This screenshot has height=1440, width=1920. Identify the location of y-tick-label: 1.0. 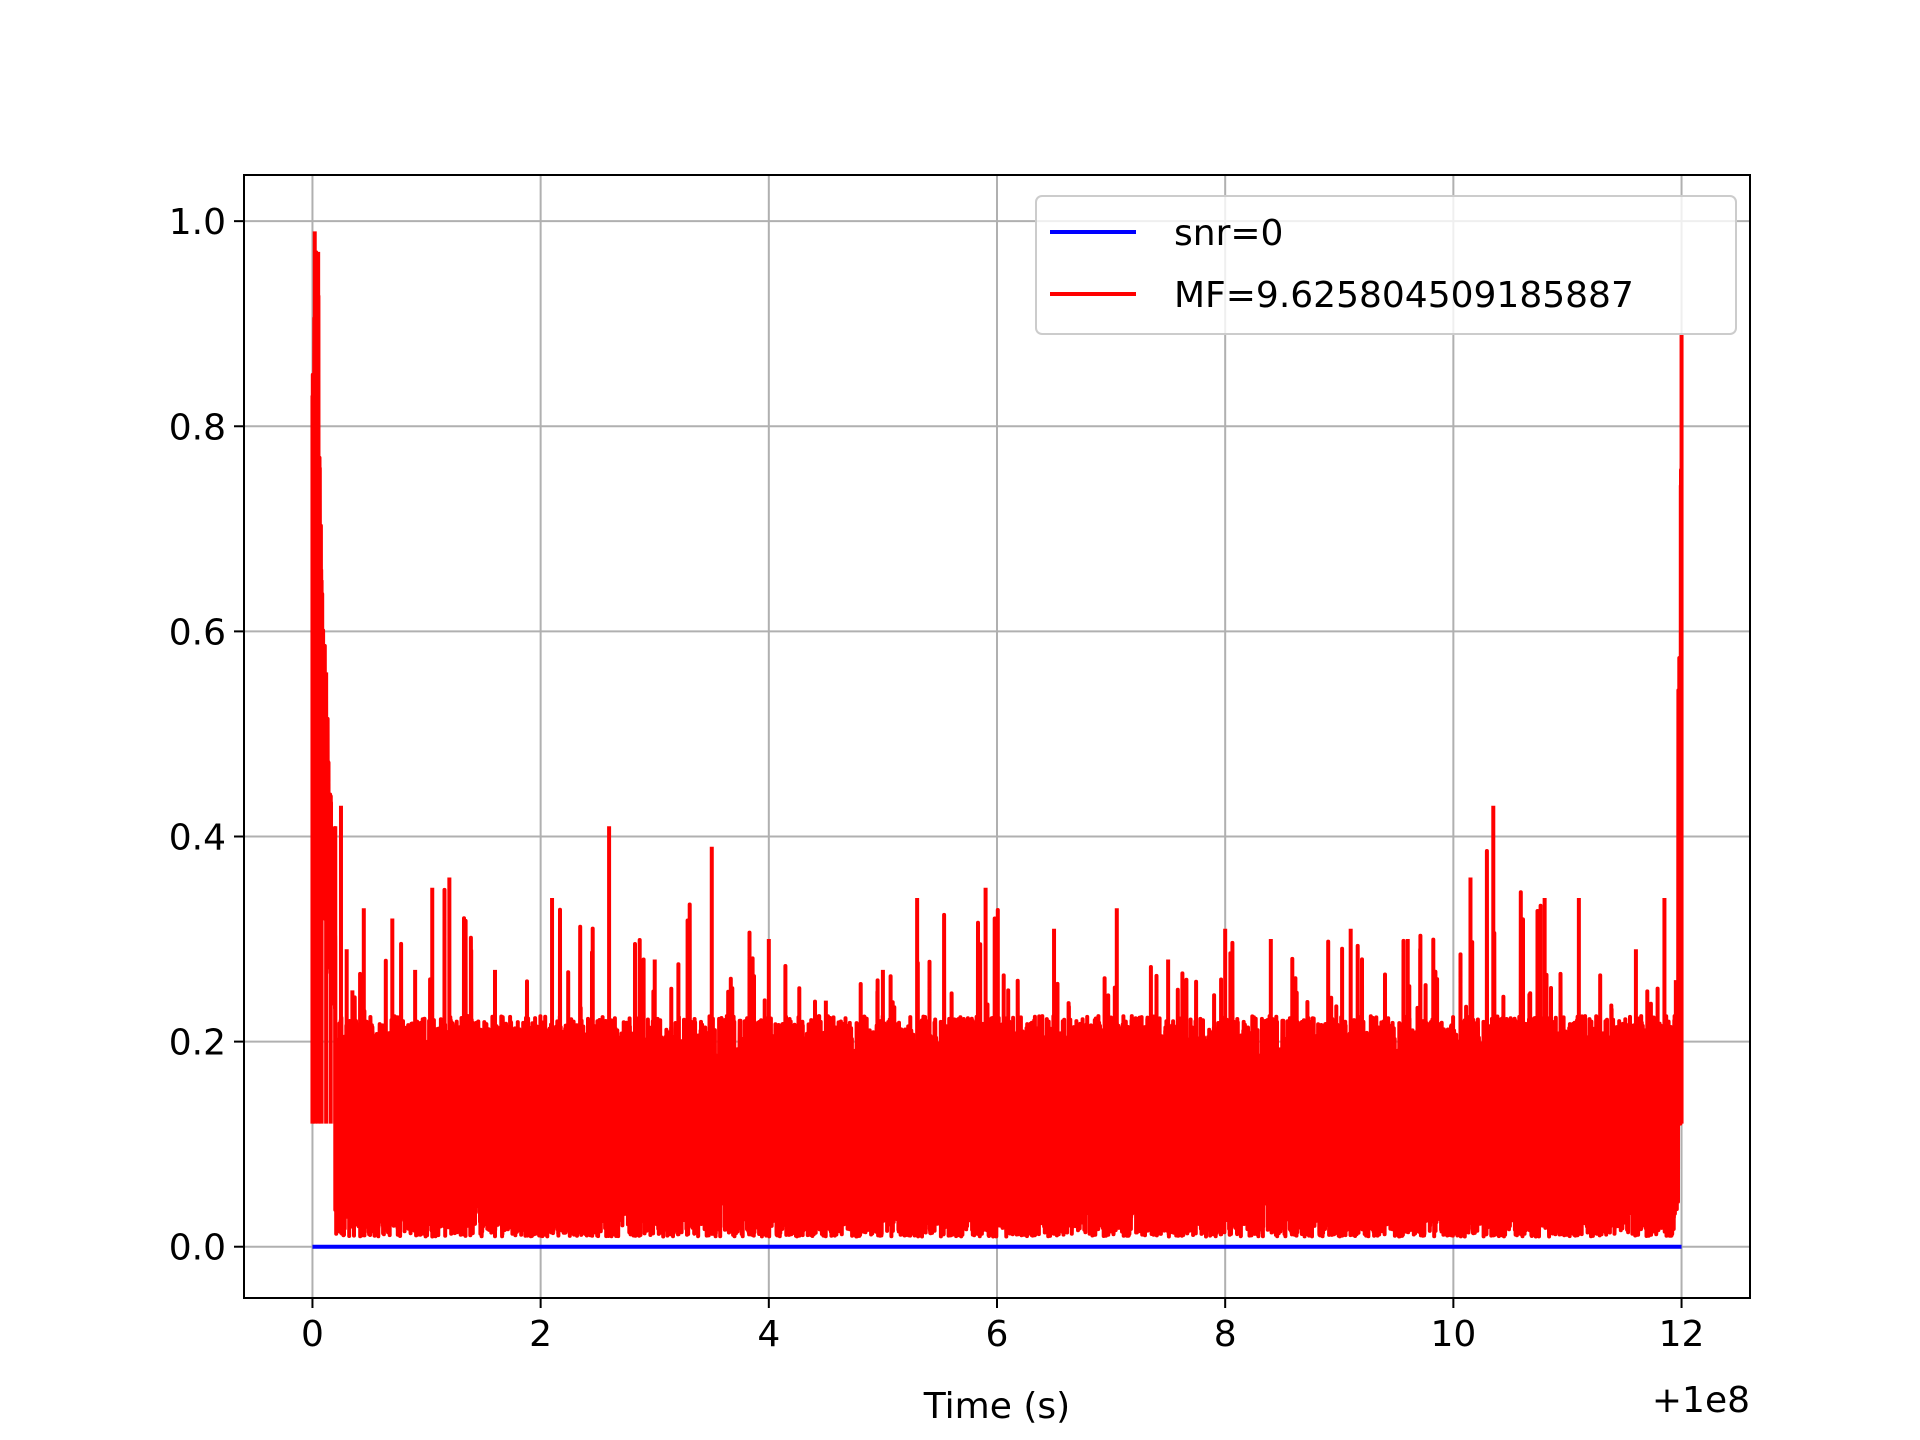
(197, 222).